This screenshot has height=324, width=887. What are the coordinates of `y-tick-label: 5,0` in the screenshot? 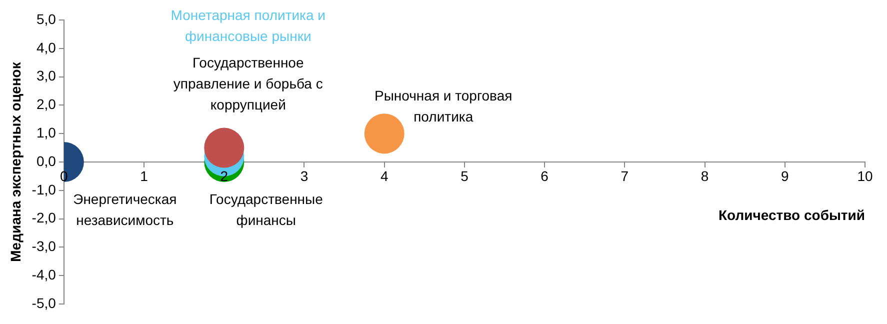 It's located at (46, 18).